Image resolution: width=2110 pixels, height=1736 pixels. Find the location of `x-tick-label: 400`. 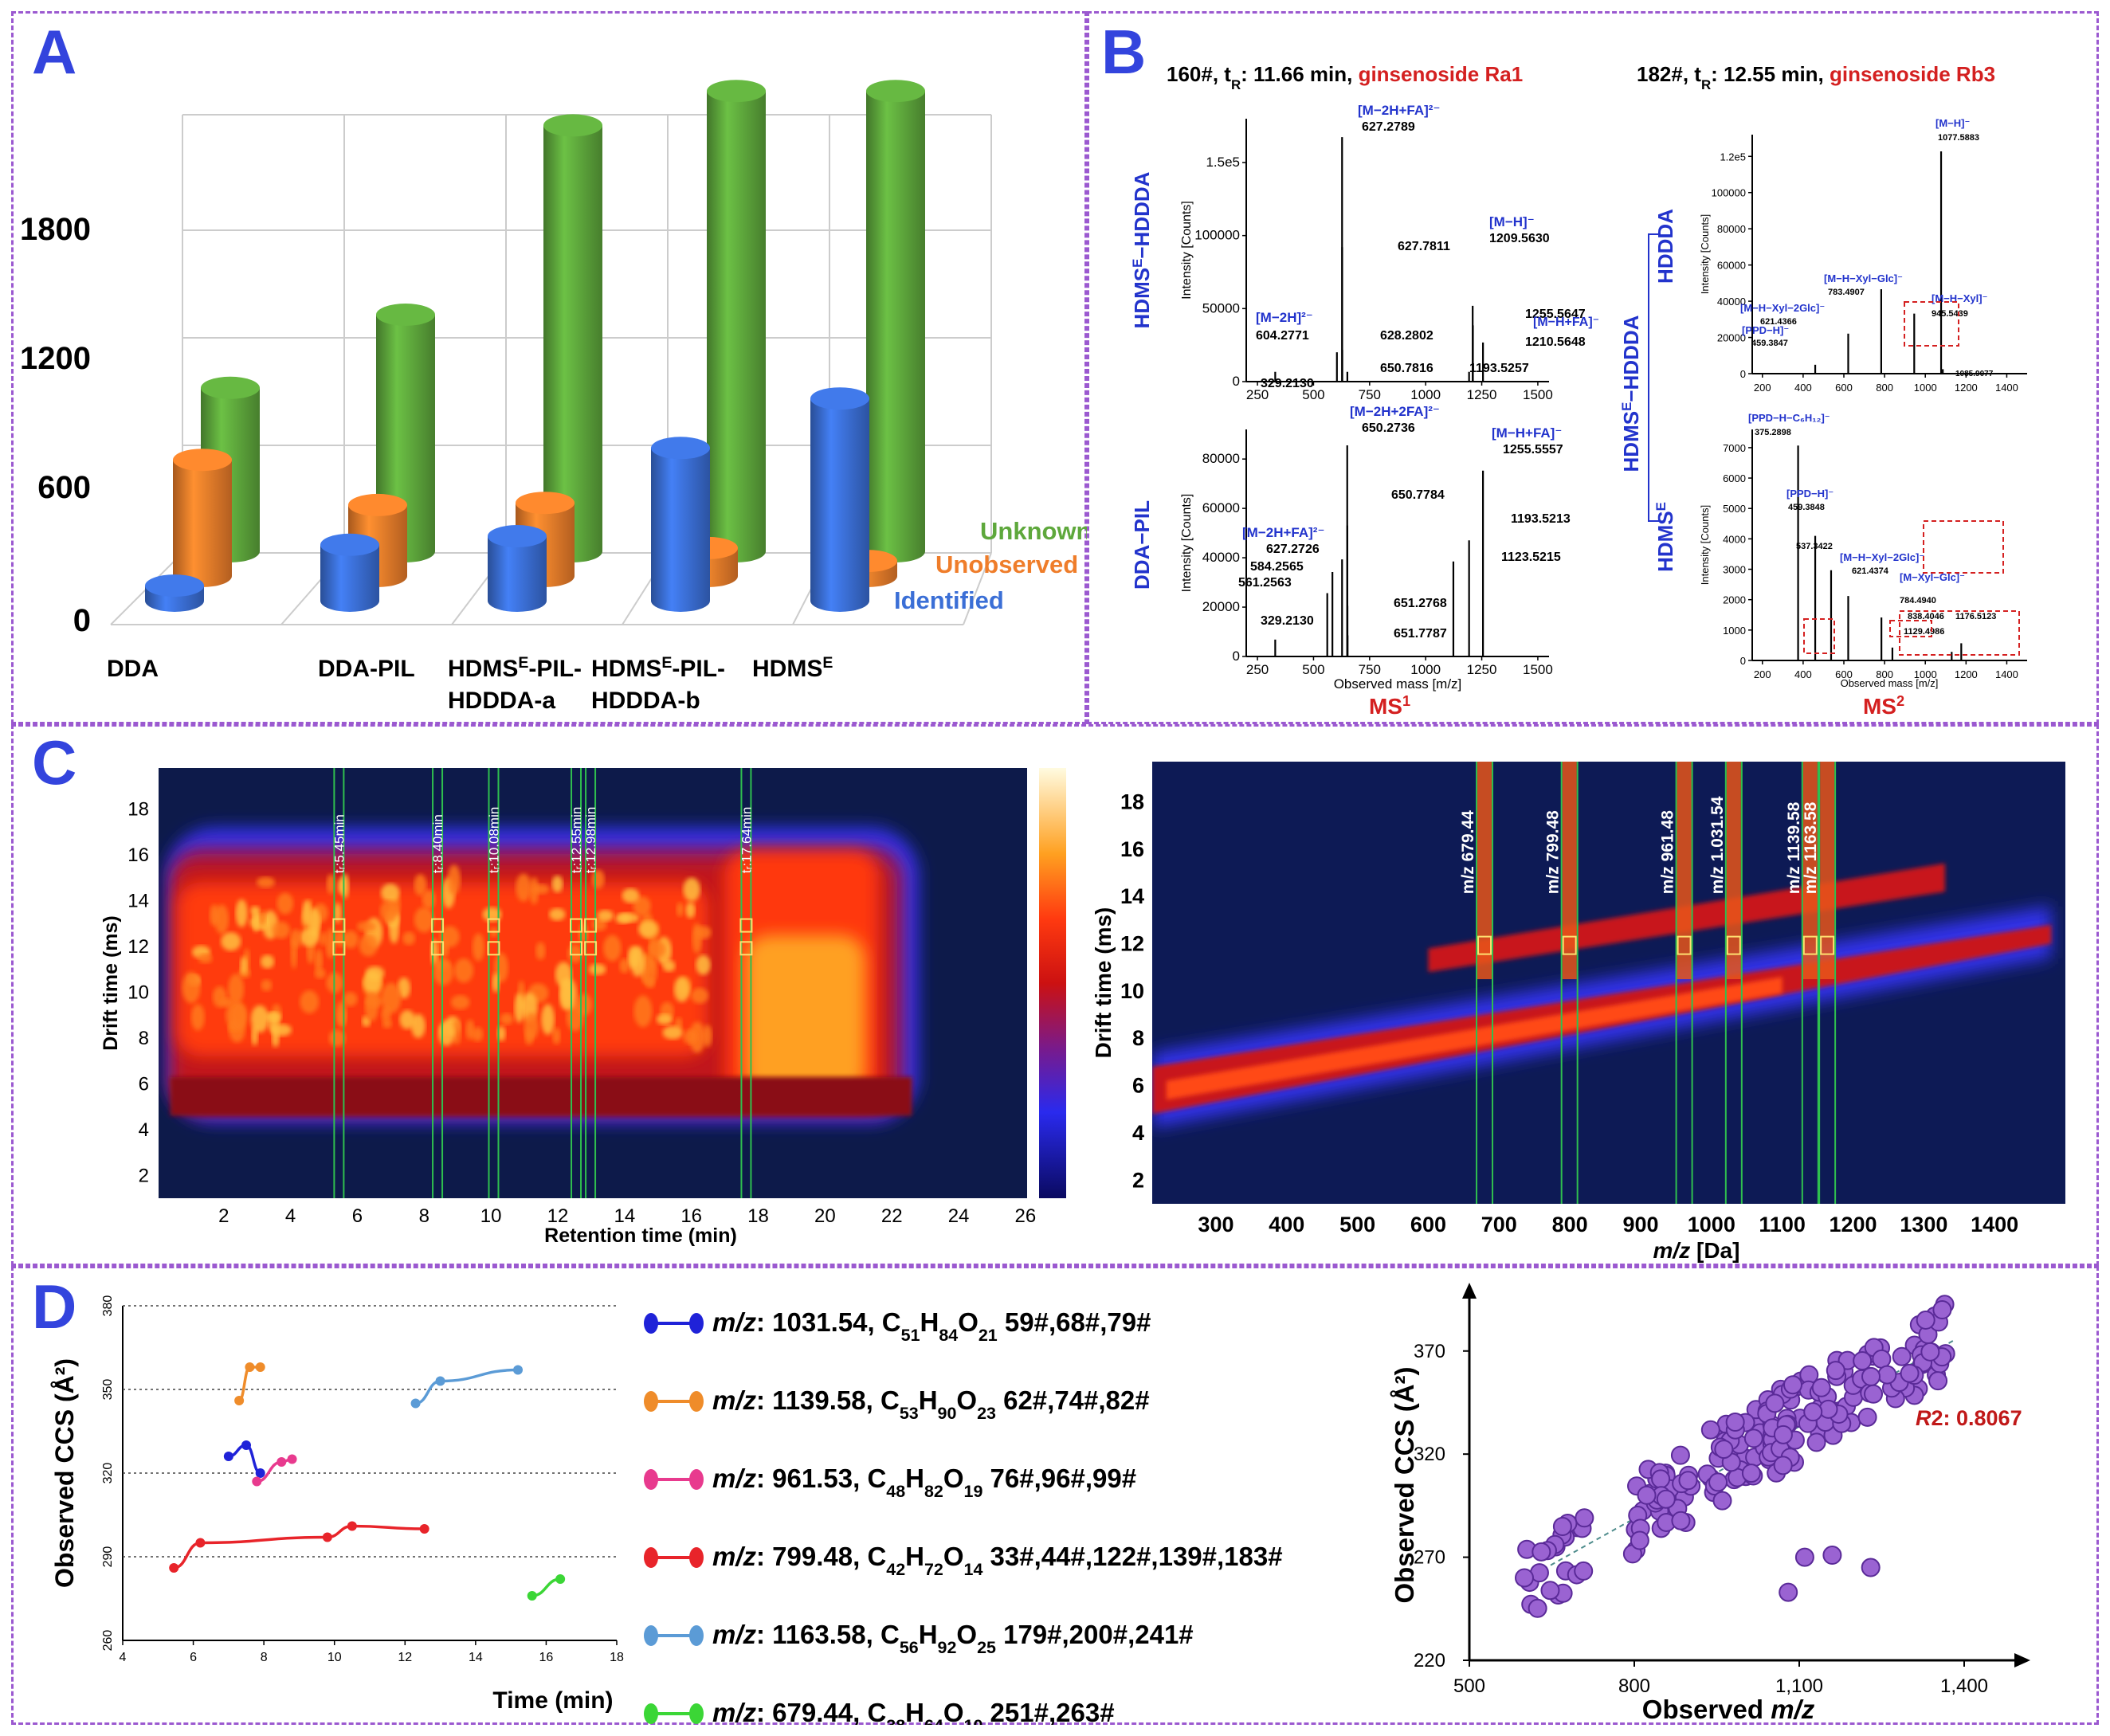

x-tick-label: 400 is located at coordinates (1803, 674).